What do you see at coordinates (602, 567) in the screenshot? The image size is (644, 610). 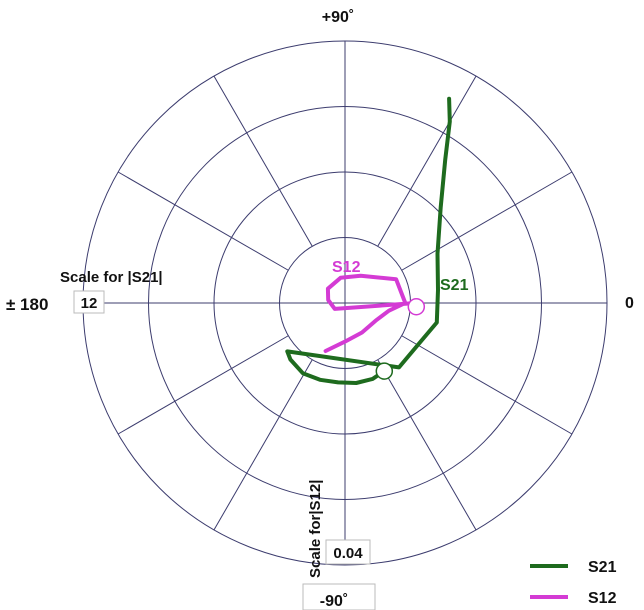 I see `legend-s21-label: S21` at bounding box center [602, 567].